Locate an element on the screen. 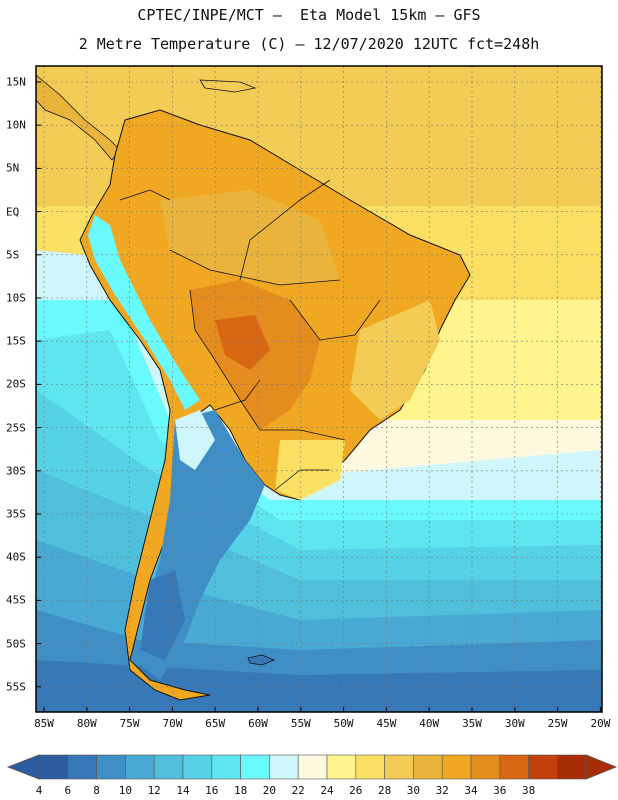 The image size is (618, 800). tierra-del-fuego is located at coordinates (162, 615).